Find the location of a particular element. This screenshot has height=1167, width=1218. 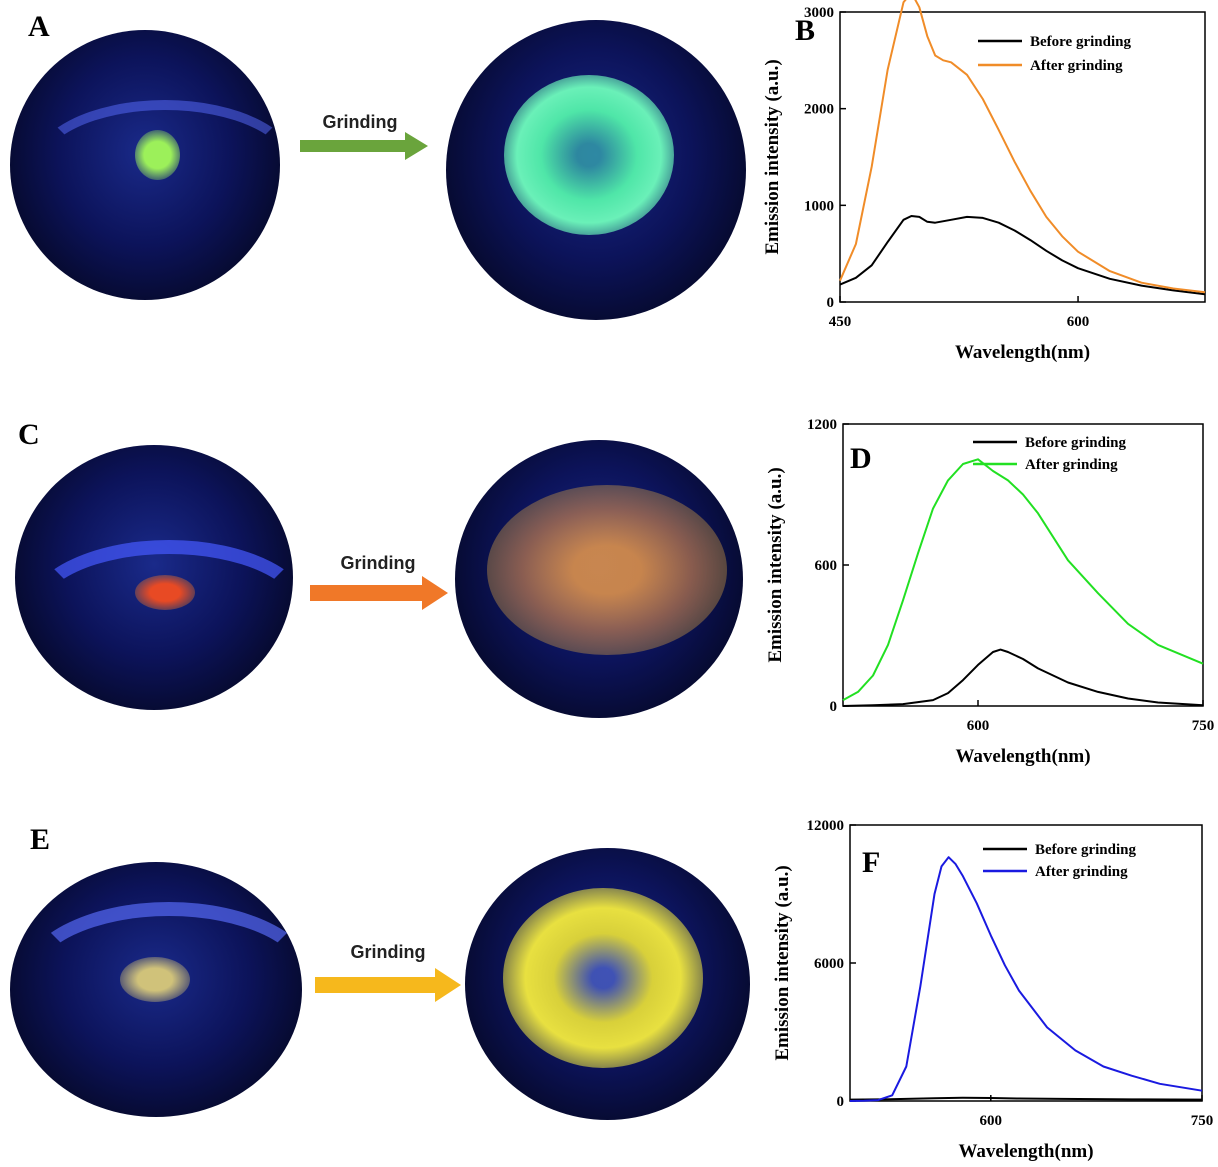

panel-letter-a: A is located at coordinates (39, 26).